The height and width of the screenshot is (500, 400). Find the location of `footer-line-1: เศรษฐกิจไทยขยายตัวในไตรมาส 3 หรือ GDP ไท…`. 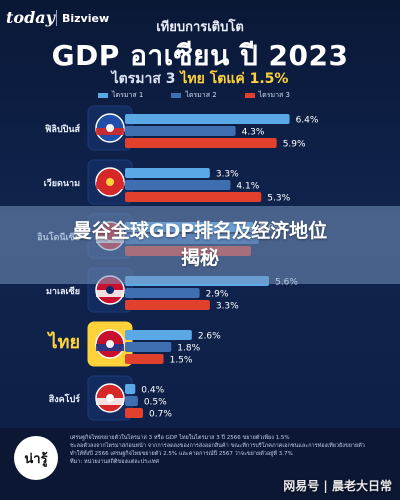

footer-line-1: เศรษฐกิจไทยขยายตัวในไตรมาส 3 หรือ GDP ไท… is located at coordinates (180, 438).